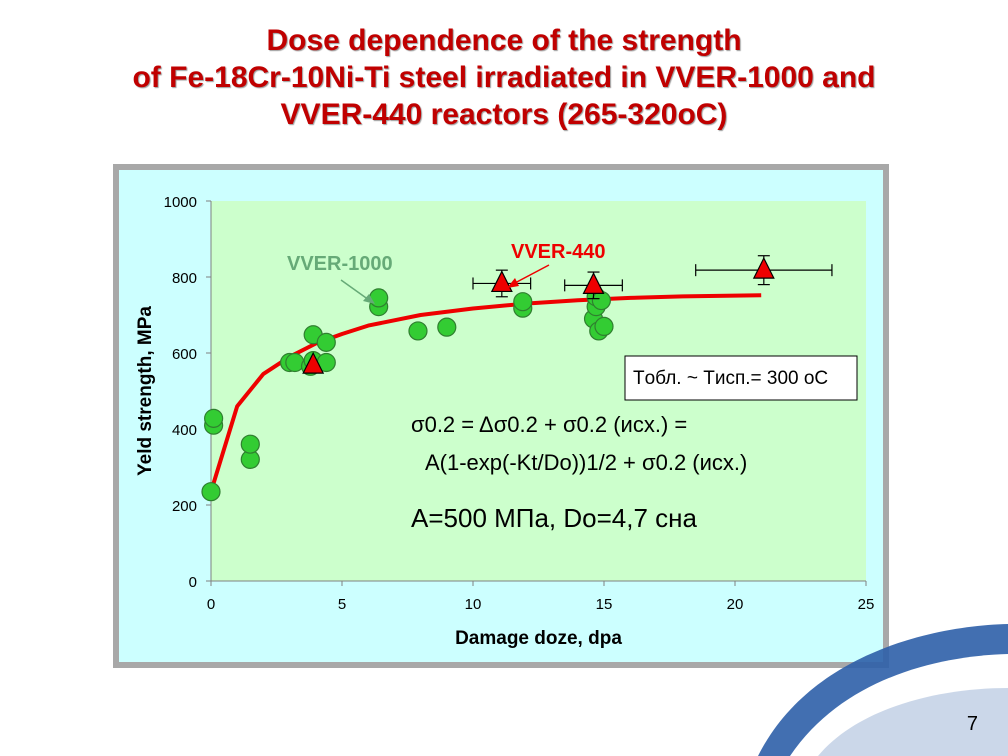 The image size is (1008, 756). What do you see at coordinates (193, 582) in the screenshot?
I see `y-tick-label: 0` at bounding box center [193, 582].